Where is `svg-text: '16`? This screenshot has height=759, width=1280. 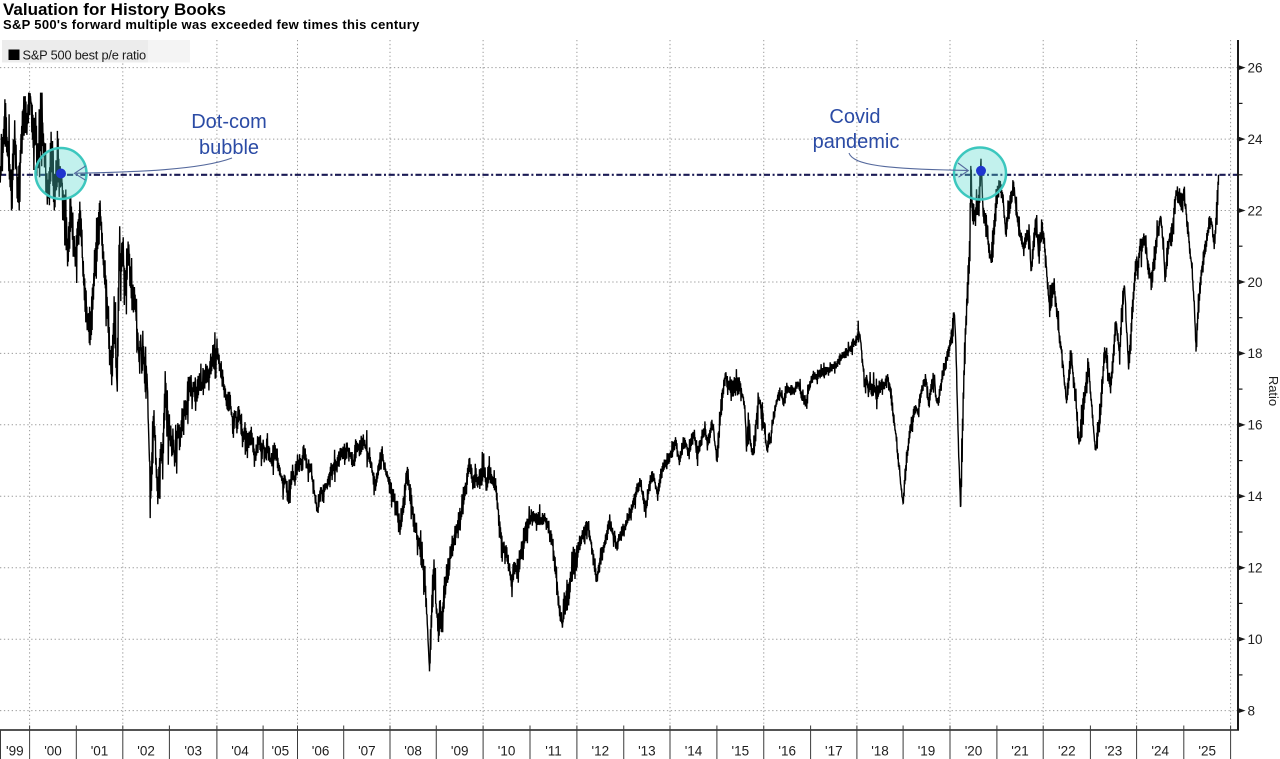
svg-text: '16 is located at coordinates (787, 751).